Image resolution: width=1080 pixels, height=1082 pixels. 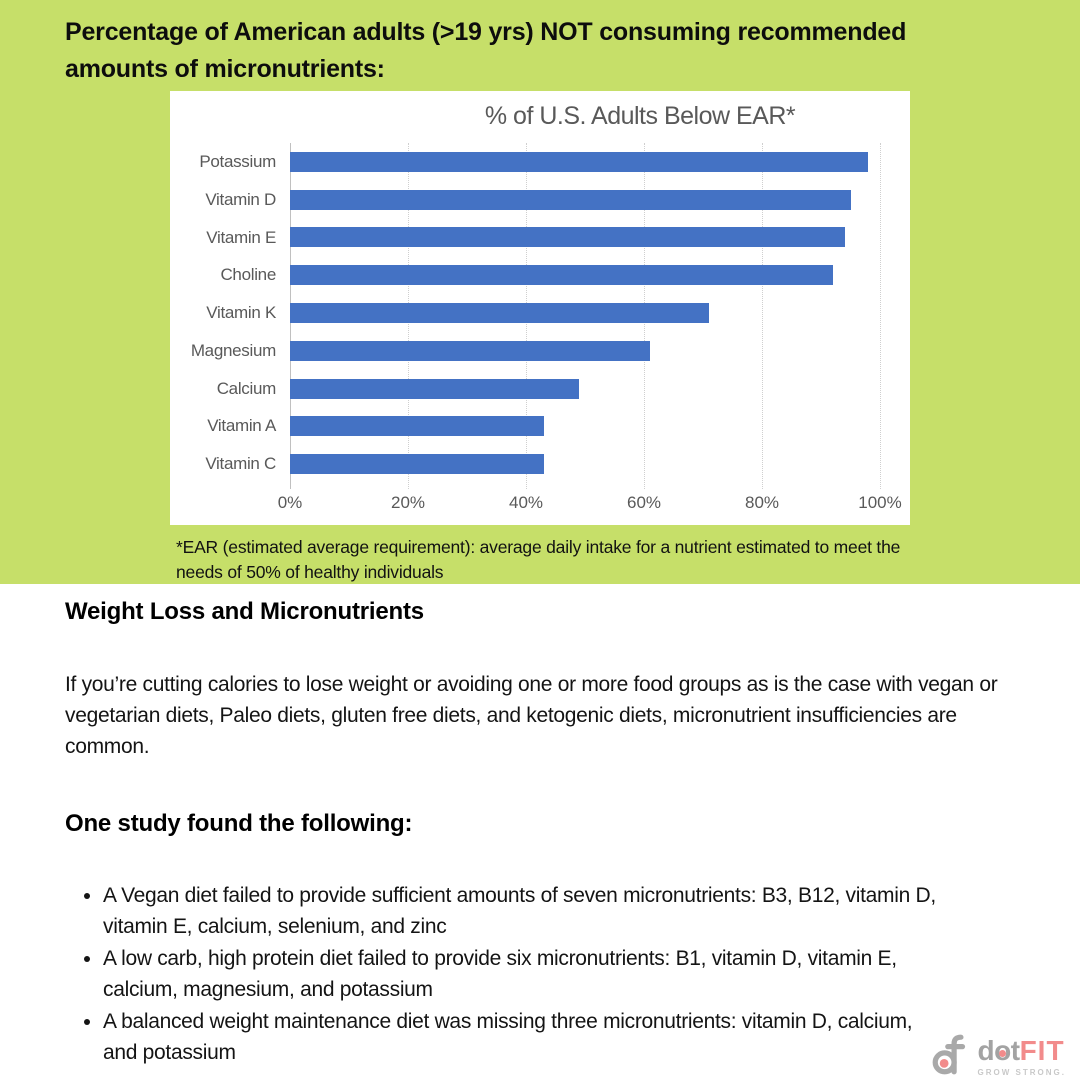 What do you see at coordinates (246, 388) in the screenshot?
I see `category-label: Calcium` at bounding box center [246, 388].